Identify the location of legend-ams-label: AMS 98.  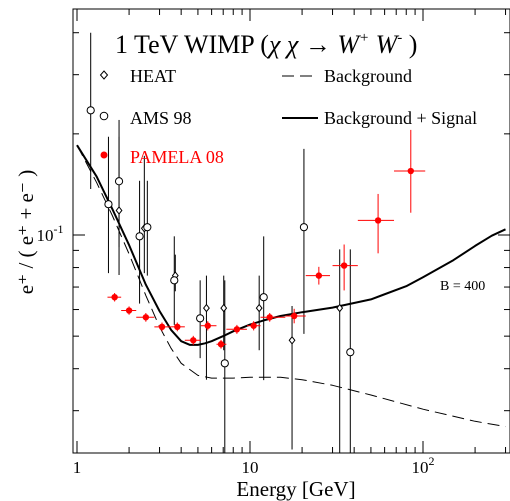
(161, 118).